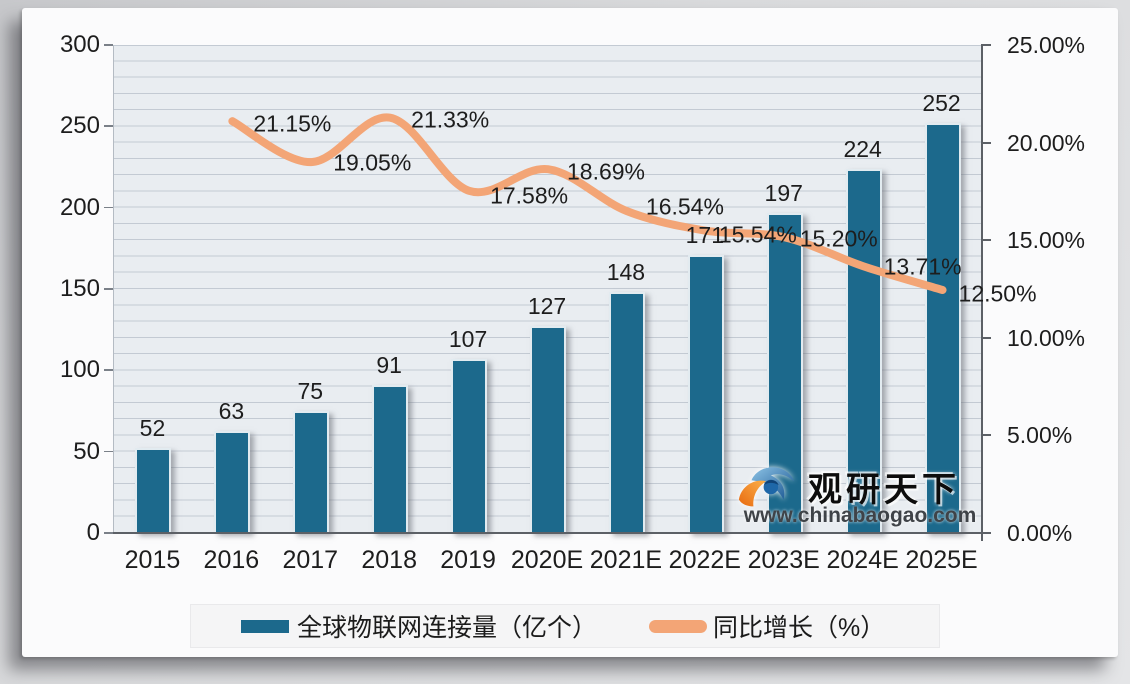 The width and height of the screenshot is (1130, 684). Describe the element at coordinates (310, 560) in the screenshot. I see `x-axis-category-label: 2017` at that location.